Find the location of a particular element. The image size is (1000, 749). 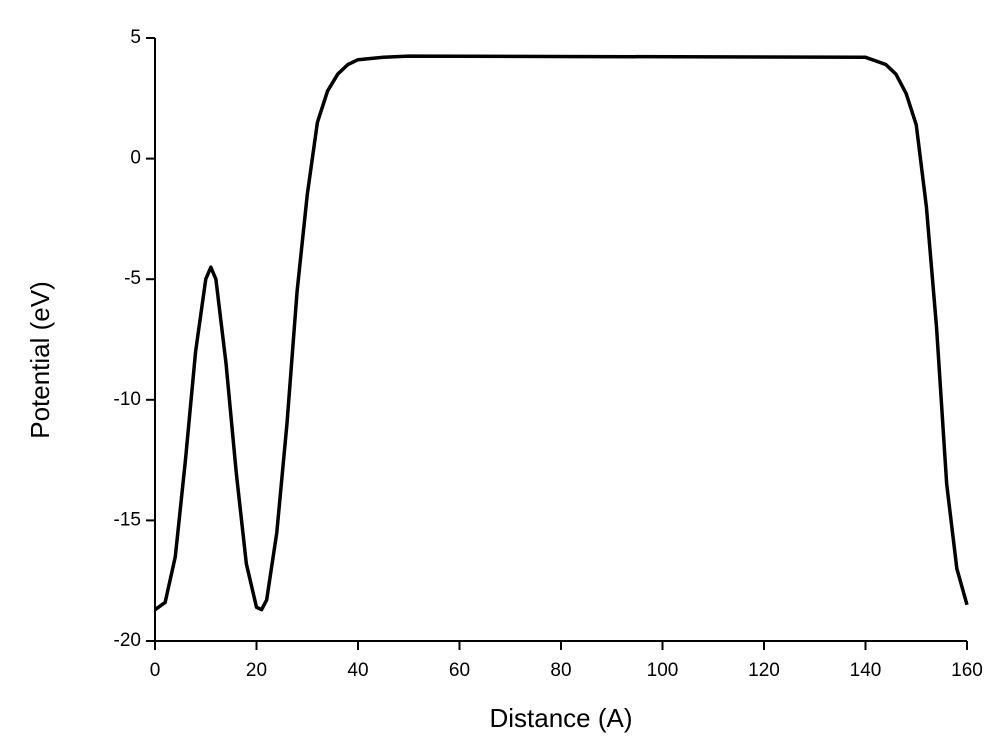

x-tick-label: 0 is located at coordinates (155, 670).